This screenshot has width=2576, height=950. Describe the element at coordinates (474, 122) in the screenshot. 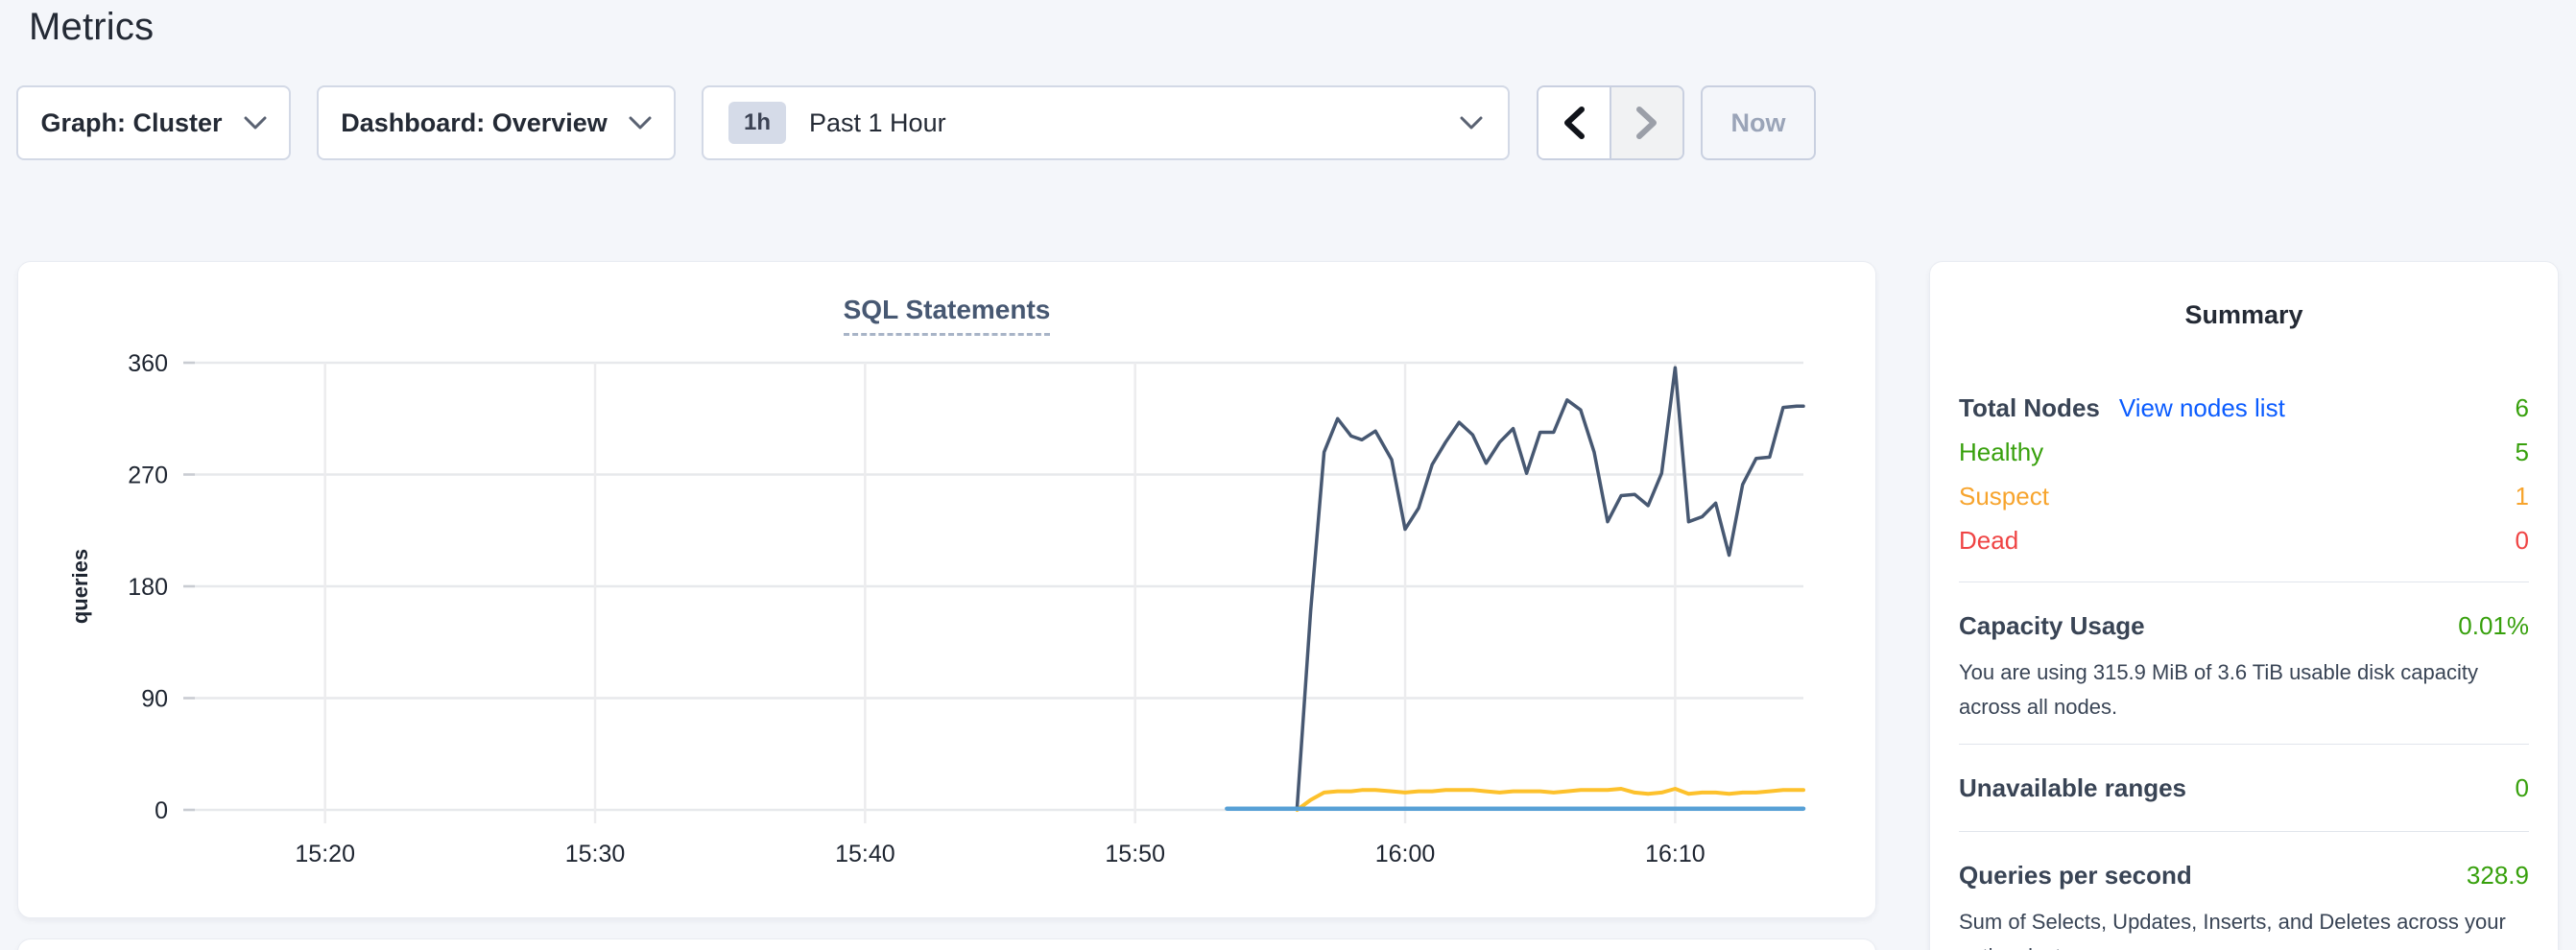

I see `dashboard-label: Dashboard: Overview` at that location.